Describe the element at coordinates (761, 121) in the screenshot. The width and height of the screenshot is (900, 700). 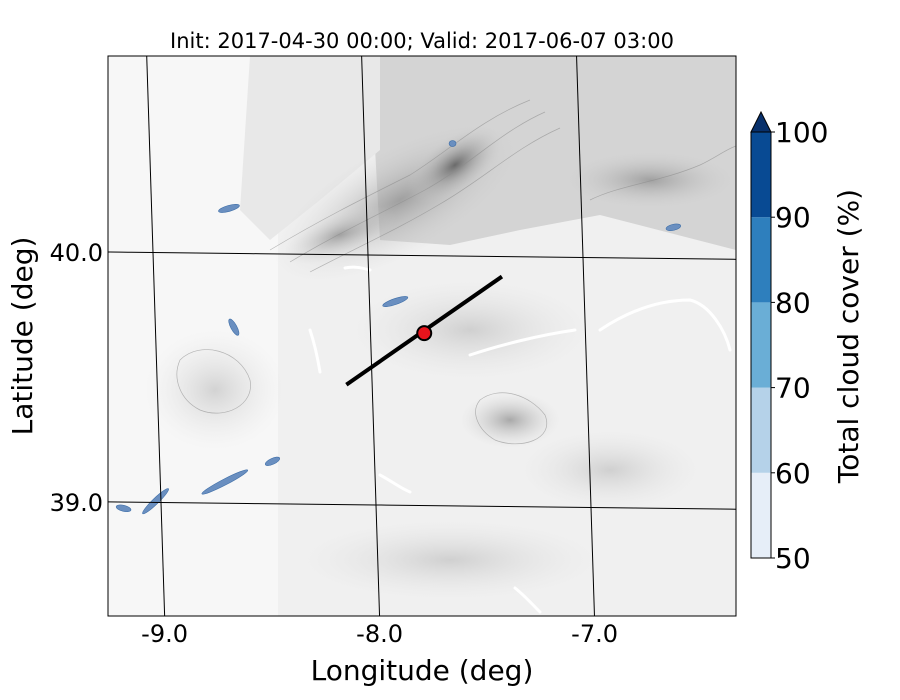
I see `colorbar-extend-arrow` at that location.